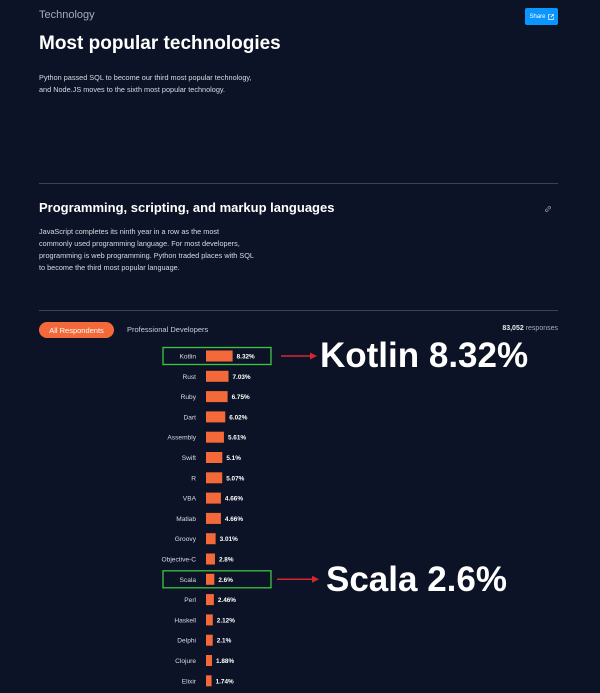 Image resolution: width=600 pixels, height=693 pixels. What do you see at coordinates (185, 661) in the screenshot?
I see `category-label-clojure: Clojure` at bounding box center [185, 661].